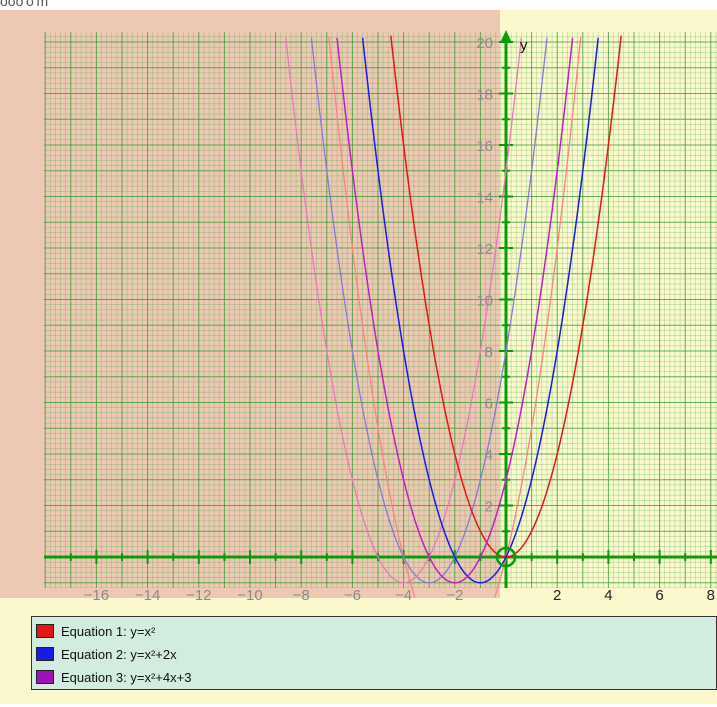  Describe the element at coordinates (45, 631) in the screenshot. I see `legend-swatch-red` at that location.